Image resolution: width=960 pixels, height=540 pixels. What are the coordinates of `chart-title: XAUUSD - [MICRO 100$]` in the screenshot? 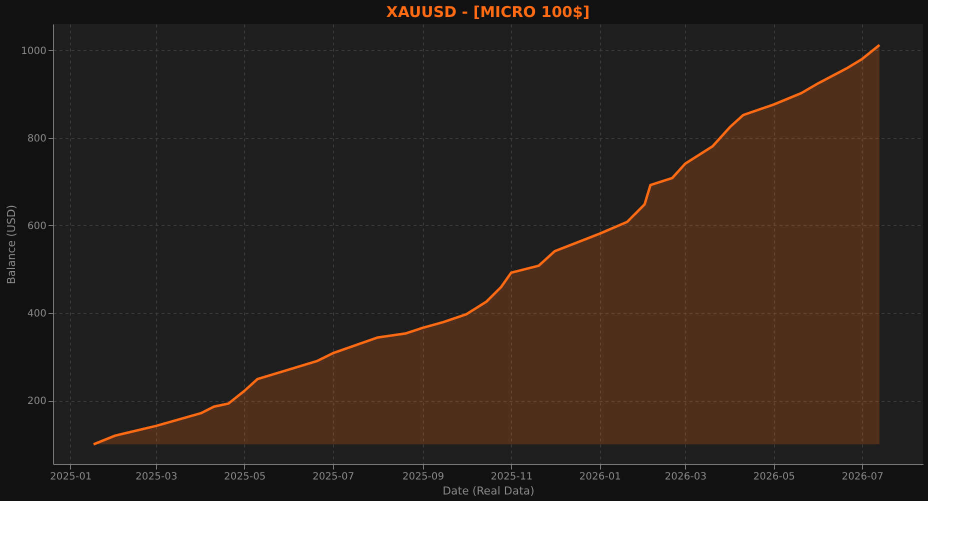 It's located at (488, 12).